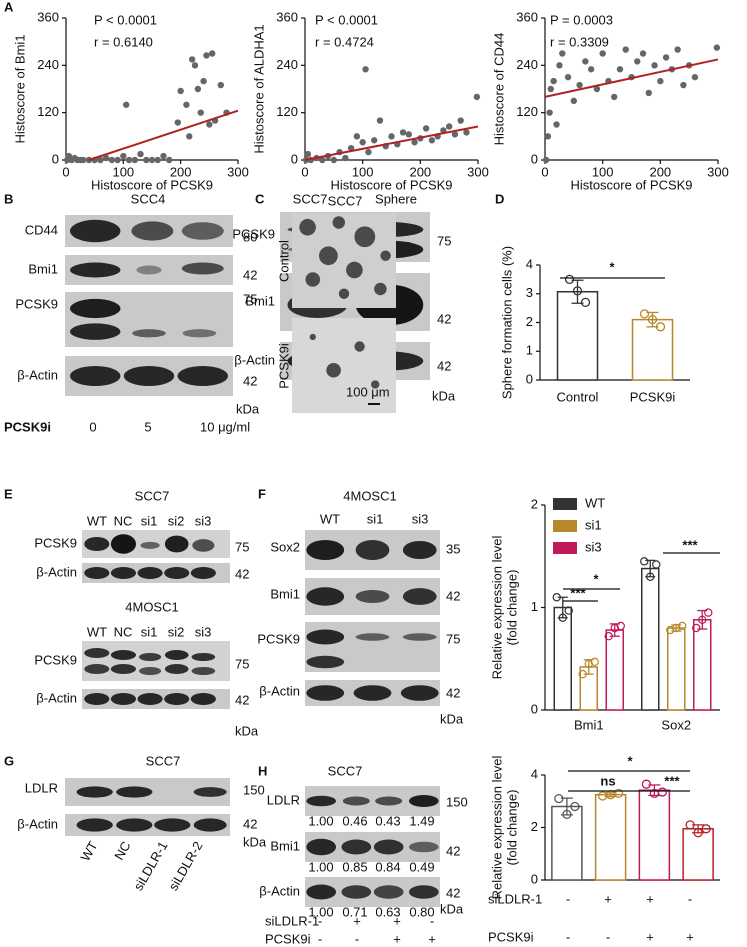  Describe the element at coordinates (354, 911) in the screenshot. I see `quant-label: 0.71` at that location.